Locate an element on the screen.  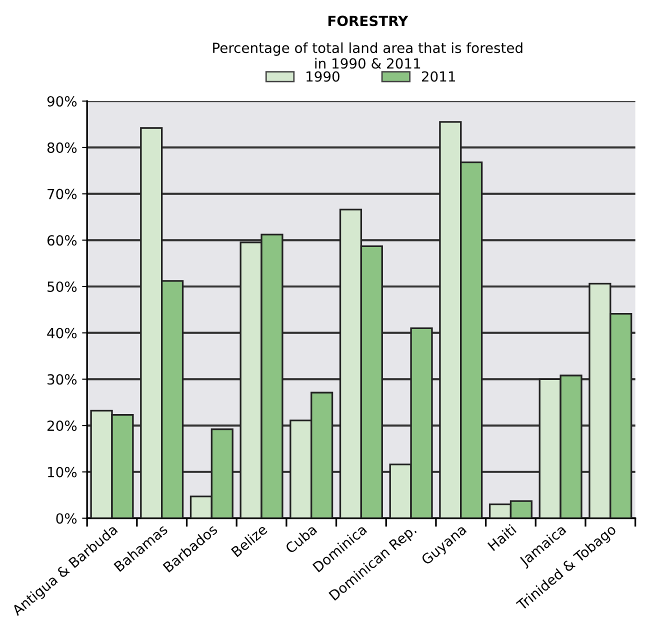
legend-label: 1990 is located at coordinates (323, 76).